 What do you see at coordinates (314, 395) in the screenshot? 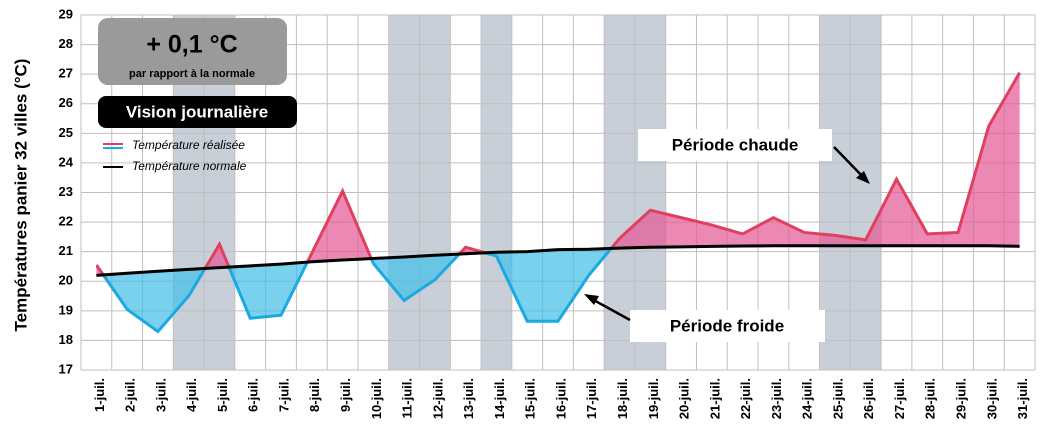
I see `x-tick-label: 8-juil.` at bounding box center [314, 395].